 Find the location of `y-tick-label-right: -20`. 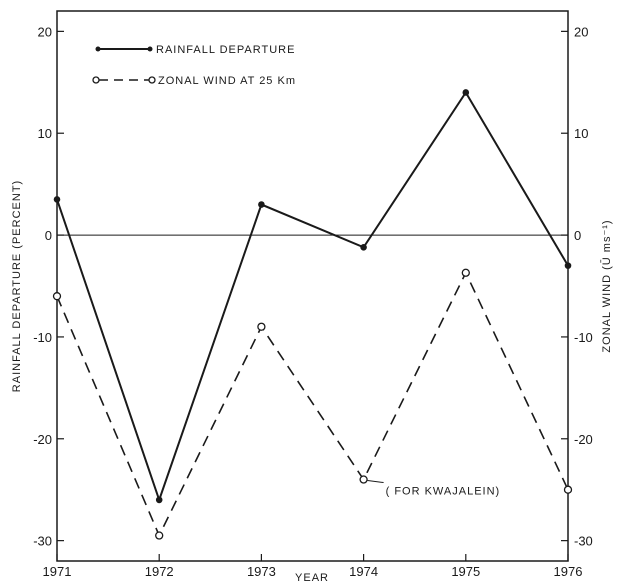

y-tick-label-right: -20 is located at coordinates (583, 439).